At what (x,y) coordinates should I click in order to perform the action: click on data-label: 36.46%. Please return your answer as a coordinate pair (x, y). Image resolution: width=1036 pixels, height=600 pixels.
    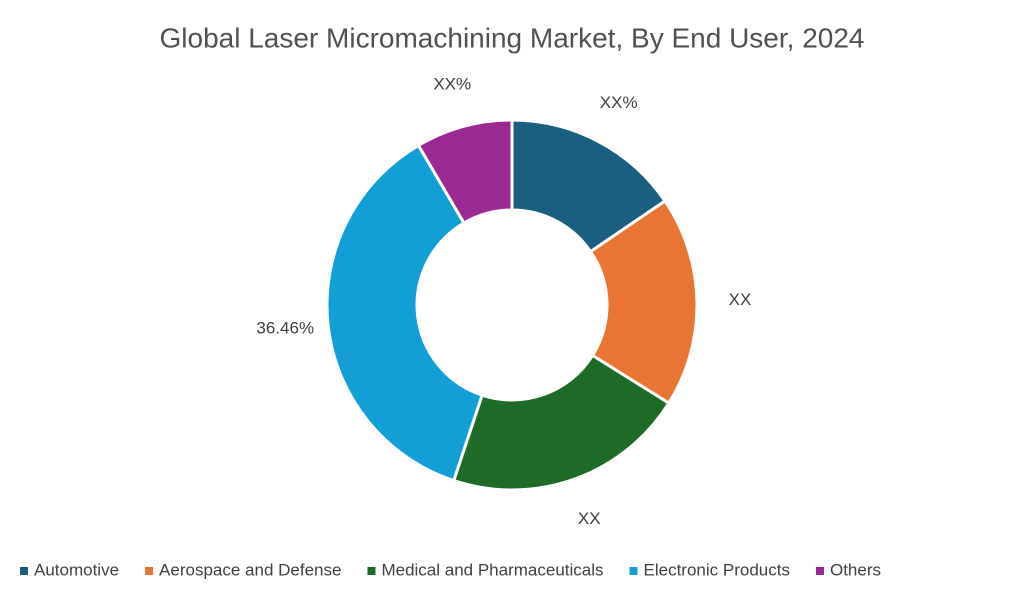
    Looking at the image, I should click on (285, 327).